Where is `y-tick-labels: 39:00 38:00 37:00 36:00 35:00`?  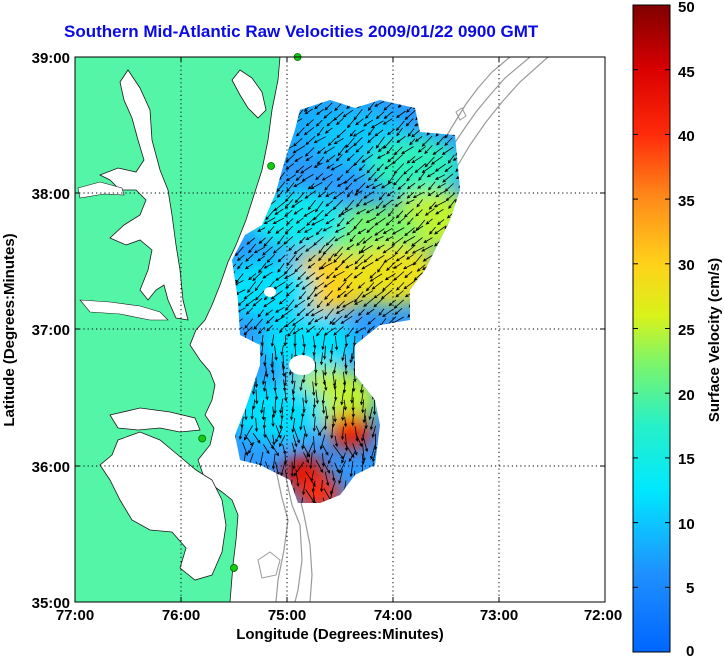
y-tick-labels: 39:00 38:00 37:00 36:00 35:00 is located at coordinates (51, 331).